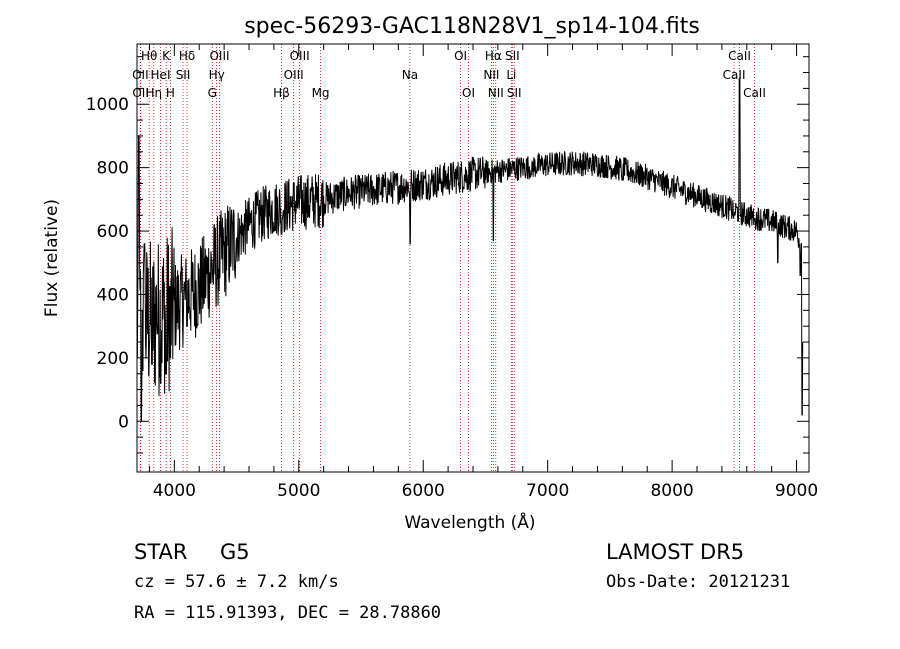  What do you see at coordinates (472, 26) in the screenshot?
I see `chart-title: spec-56293-GAC118N28V1_sp14-104.fits` at bounding box center [472, 26].